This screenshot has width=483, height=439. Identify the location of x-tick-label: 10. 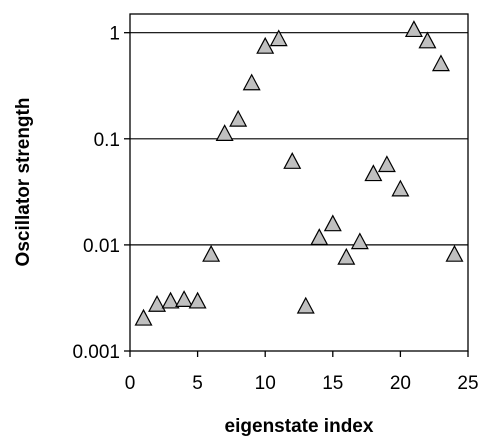
(265, 383).